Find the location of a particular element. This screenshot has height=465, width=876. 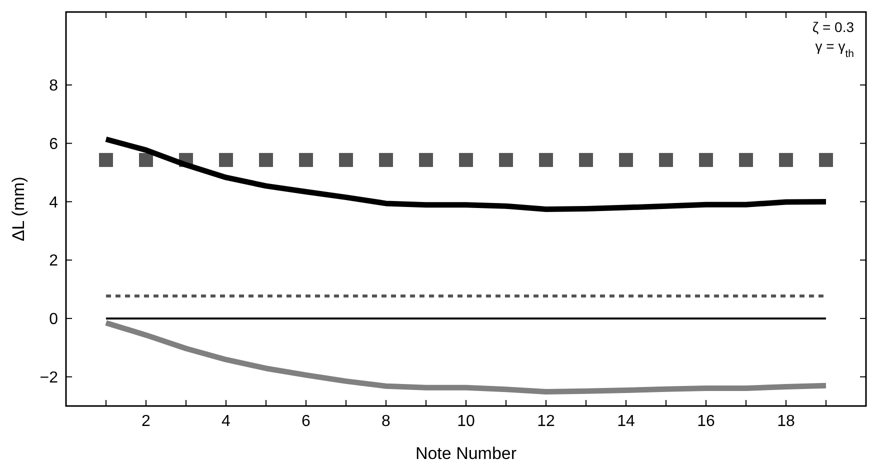

y-tick-label: 0 is located at coordinates (53, 319).